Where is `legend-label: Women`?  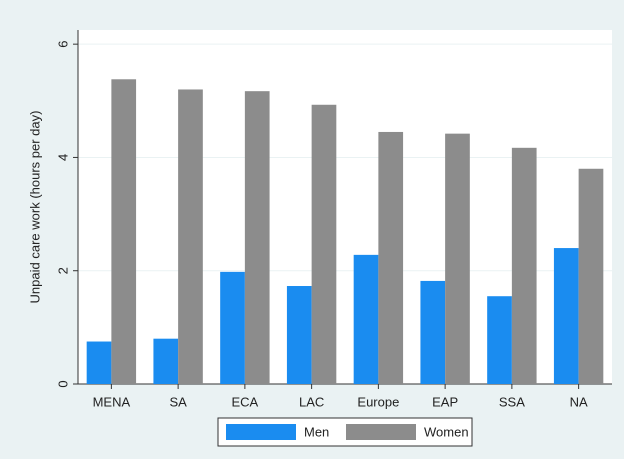 legend-label: Women is located at coordinates (446, 431).